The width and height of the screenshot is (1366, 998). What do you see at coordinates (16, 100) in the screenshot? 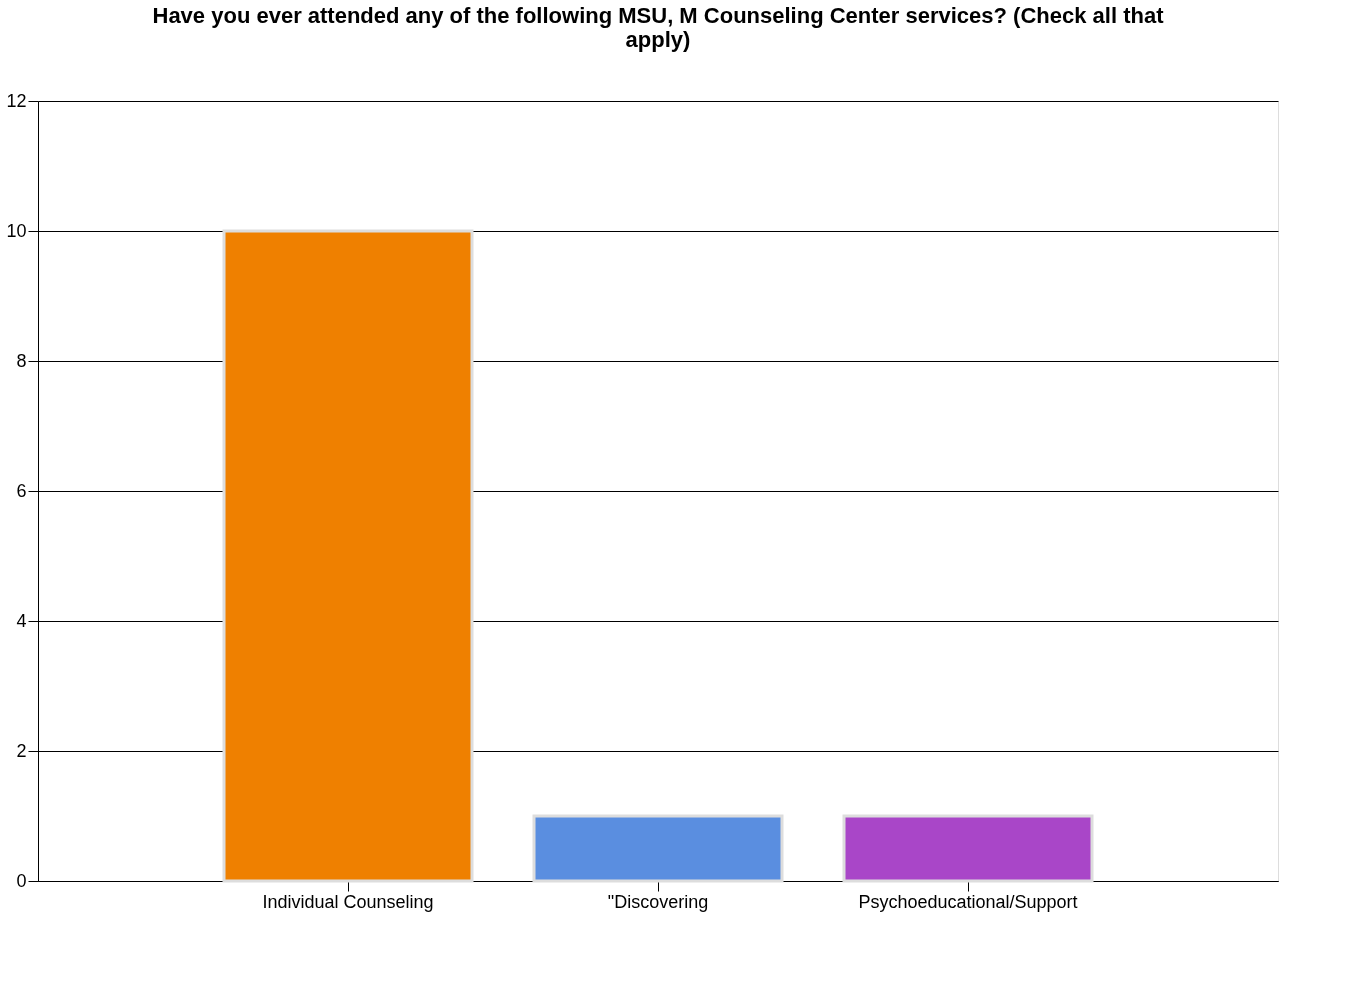
I see `y-tick-label: 12` at bounding box center [16, 100].